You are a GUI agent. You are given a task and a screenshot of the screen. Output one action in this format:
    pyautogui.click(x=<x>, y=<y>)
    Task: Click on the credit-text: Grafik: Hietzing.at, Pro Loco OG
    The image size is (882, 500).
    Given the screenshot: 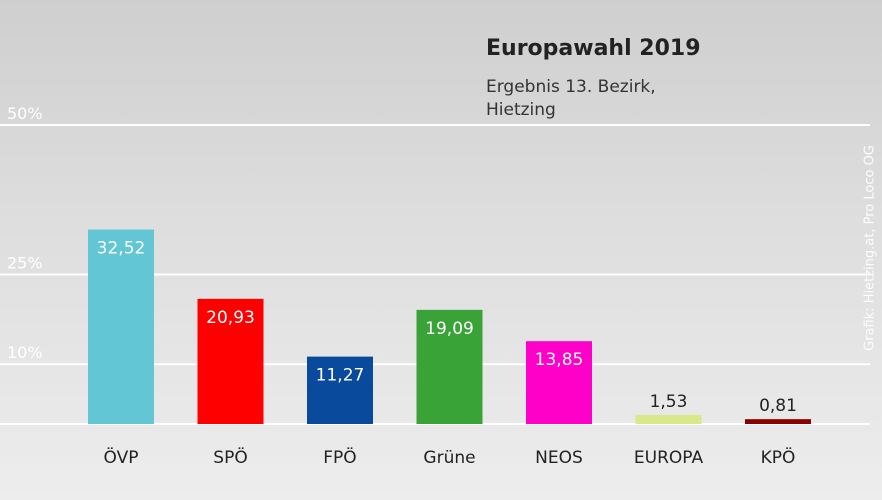 What is the action you would take?
    pyautogui.click(x=870, y=248)
    